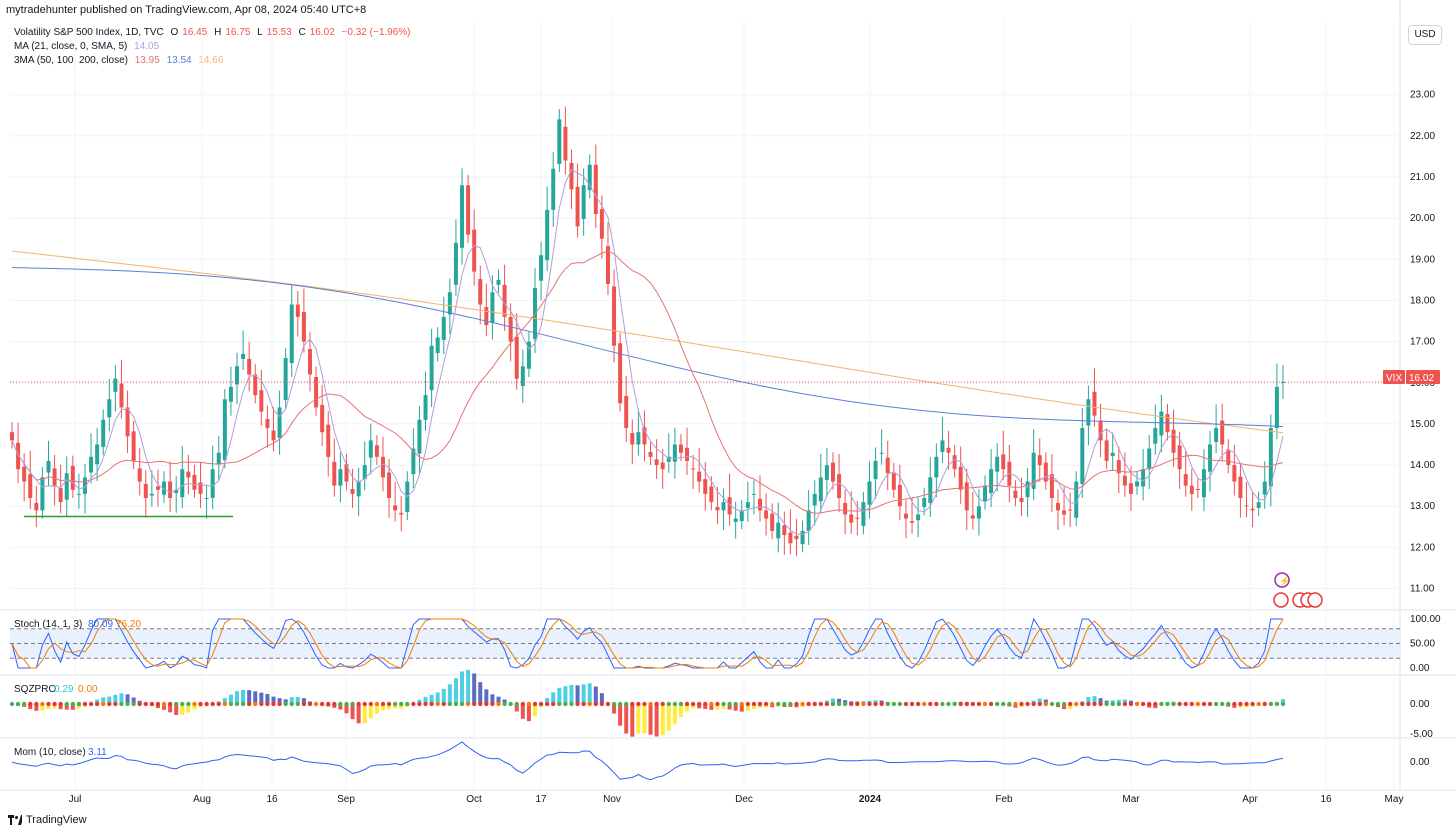 The image size is (1456, 836). What do you see at coordinates (48, 624) in the screenshot?
I see `stoch-title: Stoch (14, 1, 3)` at bounding box center [48, 624].